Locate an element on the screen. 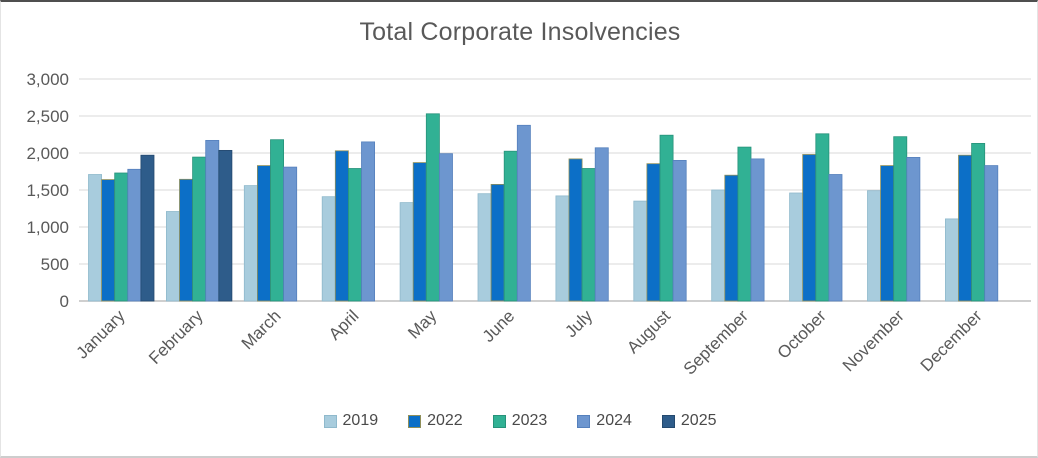 The width and height of the screenshot is (1038, 458). bar-2024-august is located at coordinates (679, 230).